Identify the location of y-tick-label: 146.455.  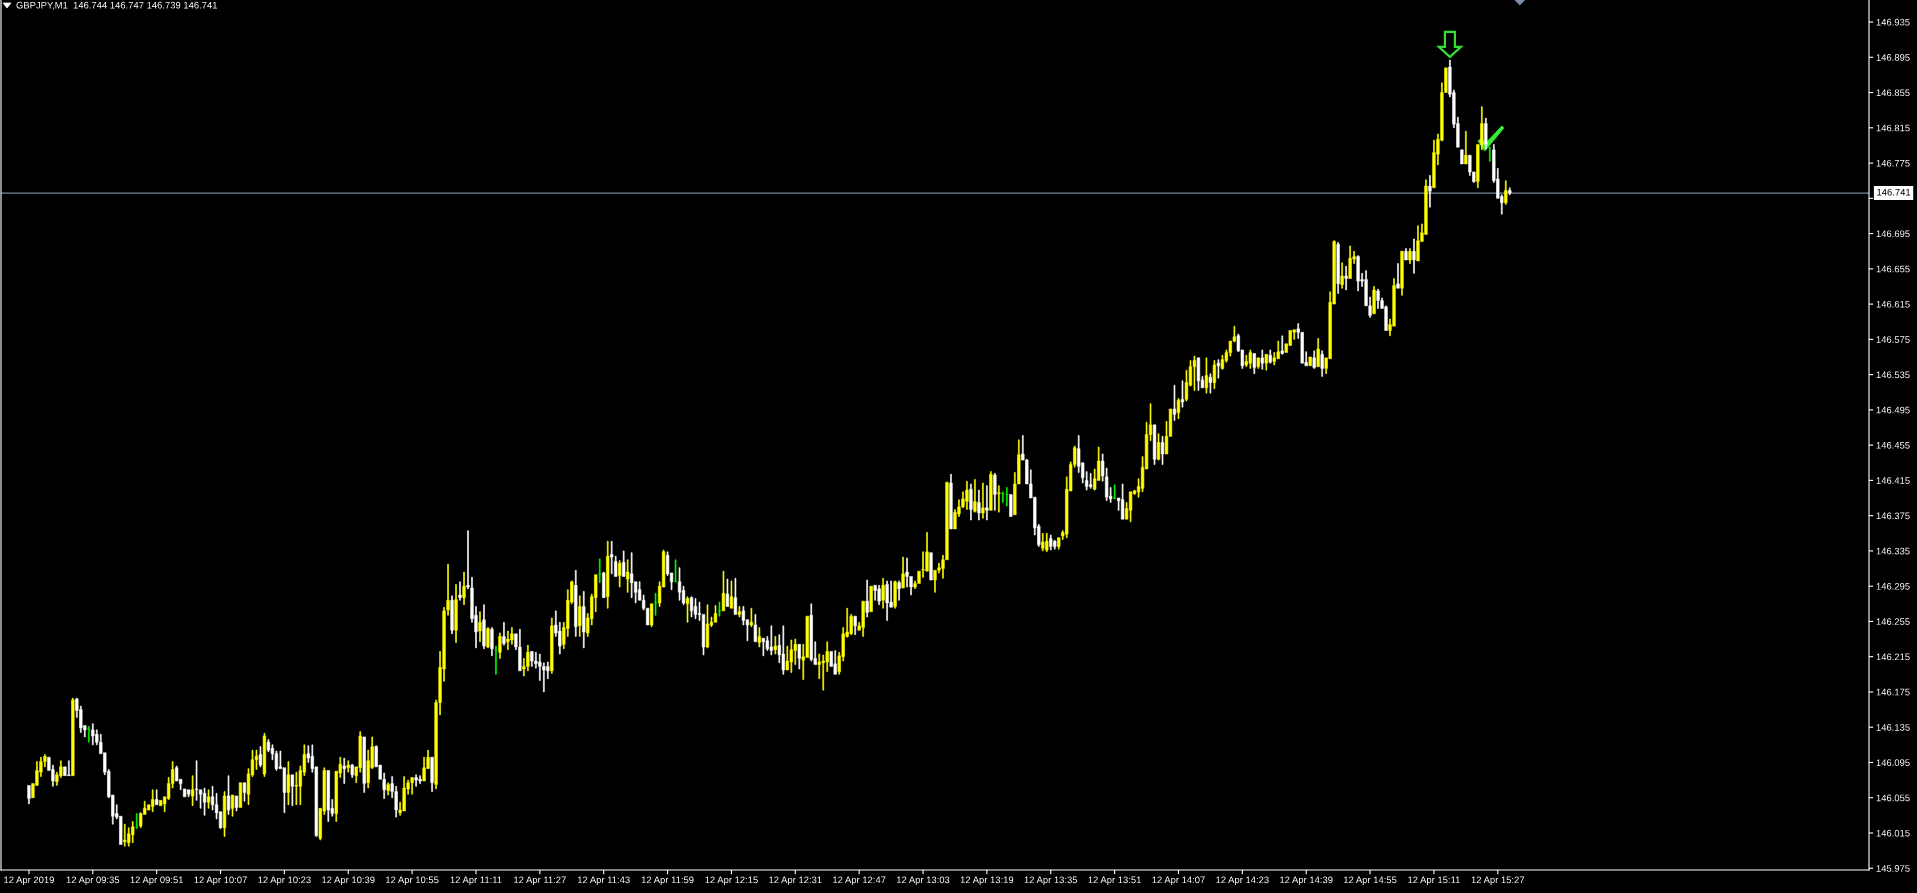
(1893, 445).